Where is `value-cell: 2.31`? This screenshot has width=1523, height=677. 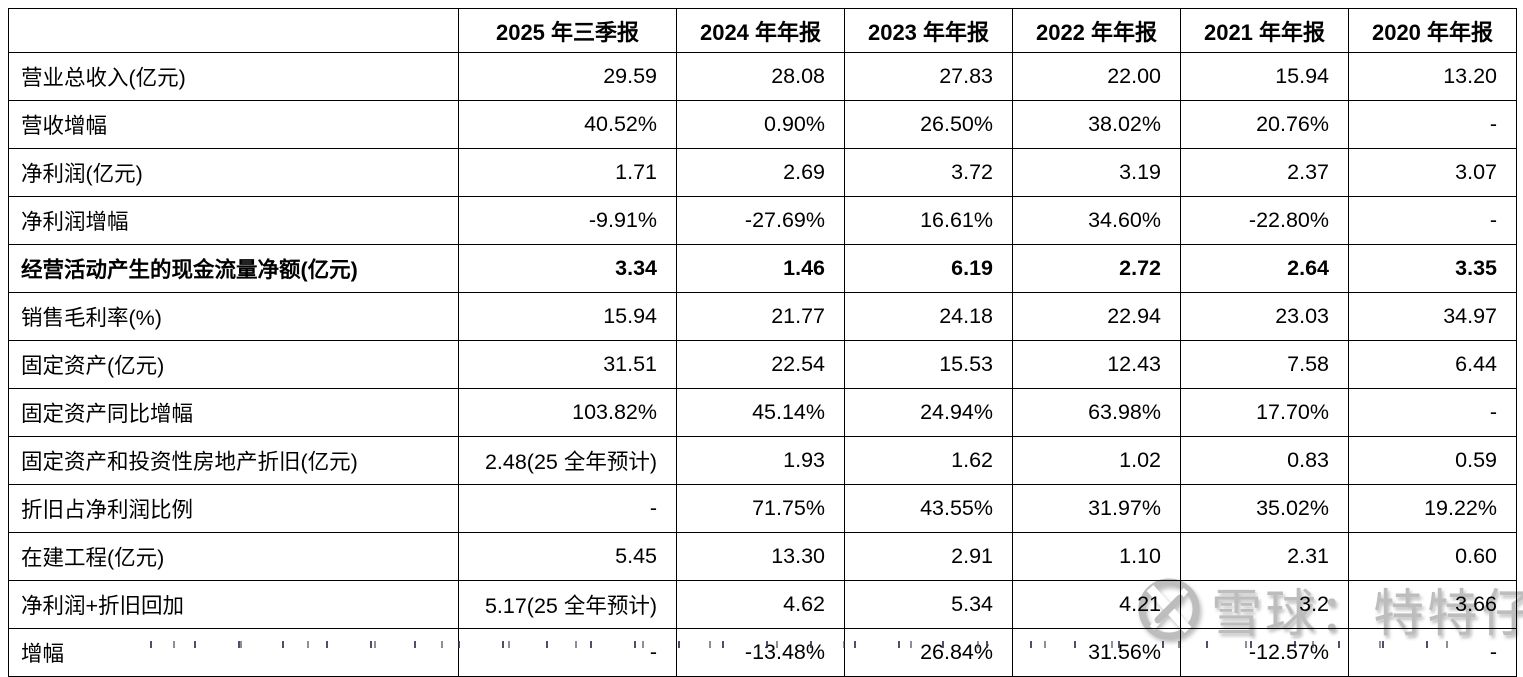
value-cell: 2.31 is located at coordinates (1264, 556).